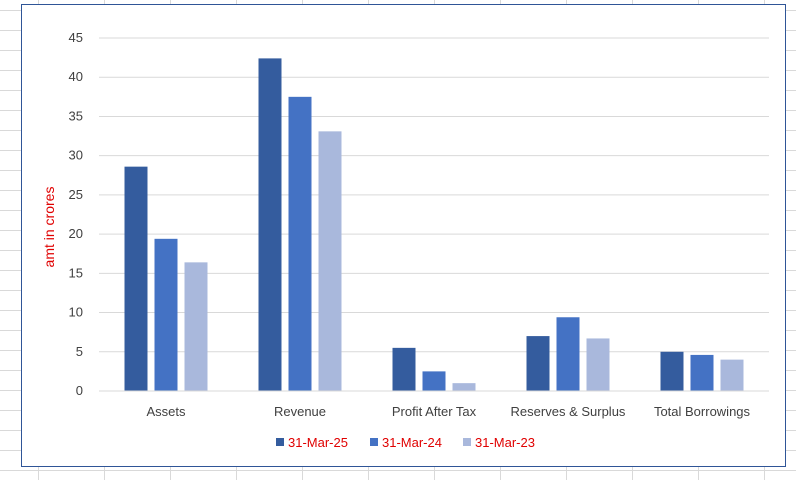 The image size is (796, 480). What do you see at coordinates (412, 442) in the screenshot?
I see `legend-label: 31-Mar-24` at bounding box center [412, 442].